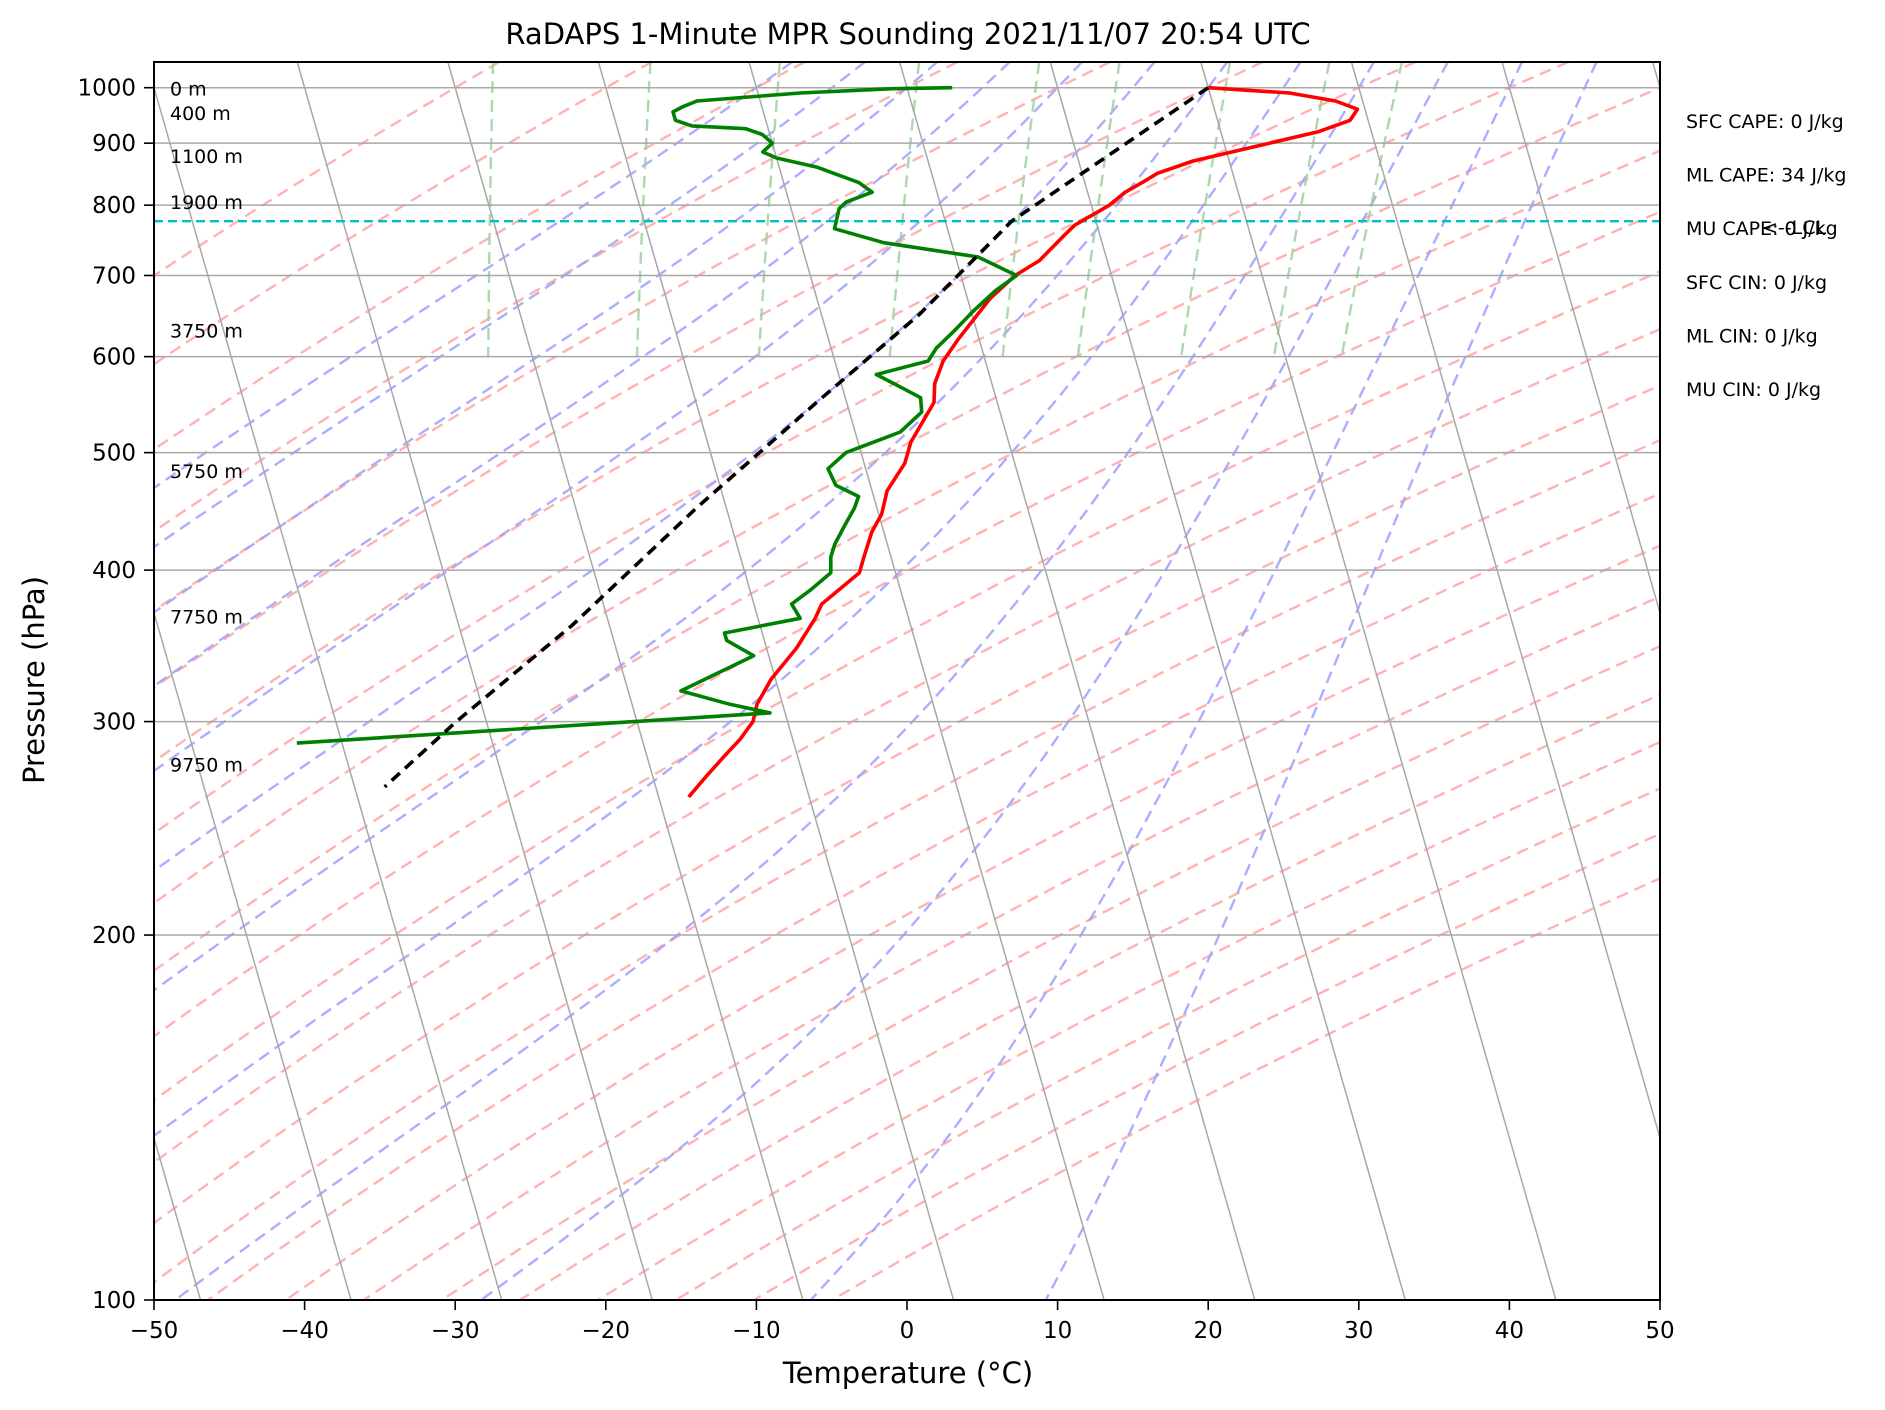  I want to click on index-label: MU CAPE: 0 J/kg, so click(1762, 229).